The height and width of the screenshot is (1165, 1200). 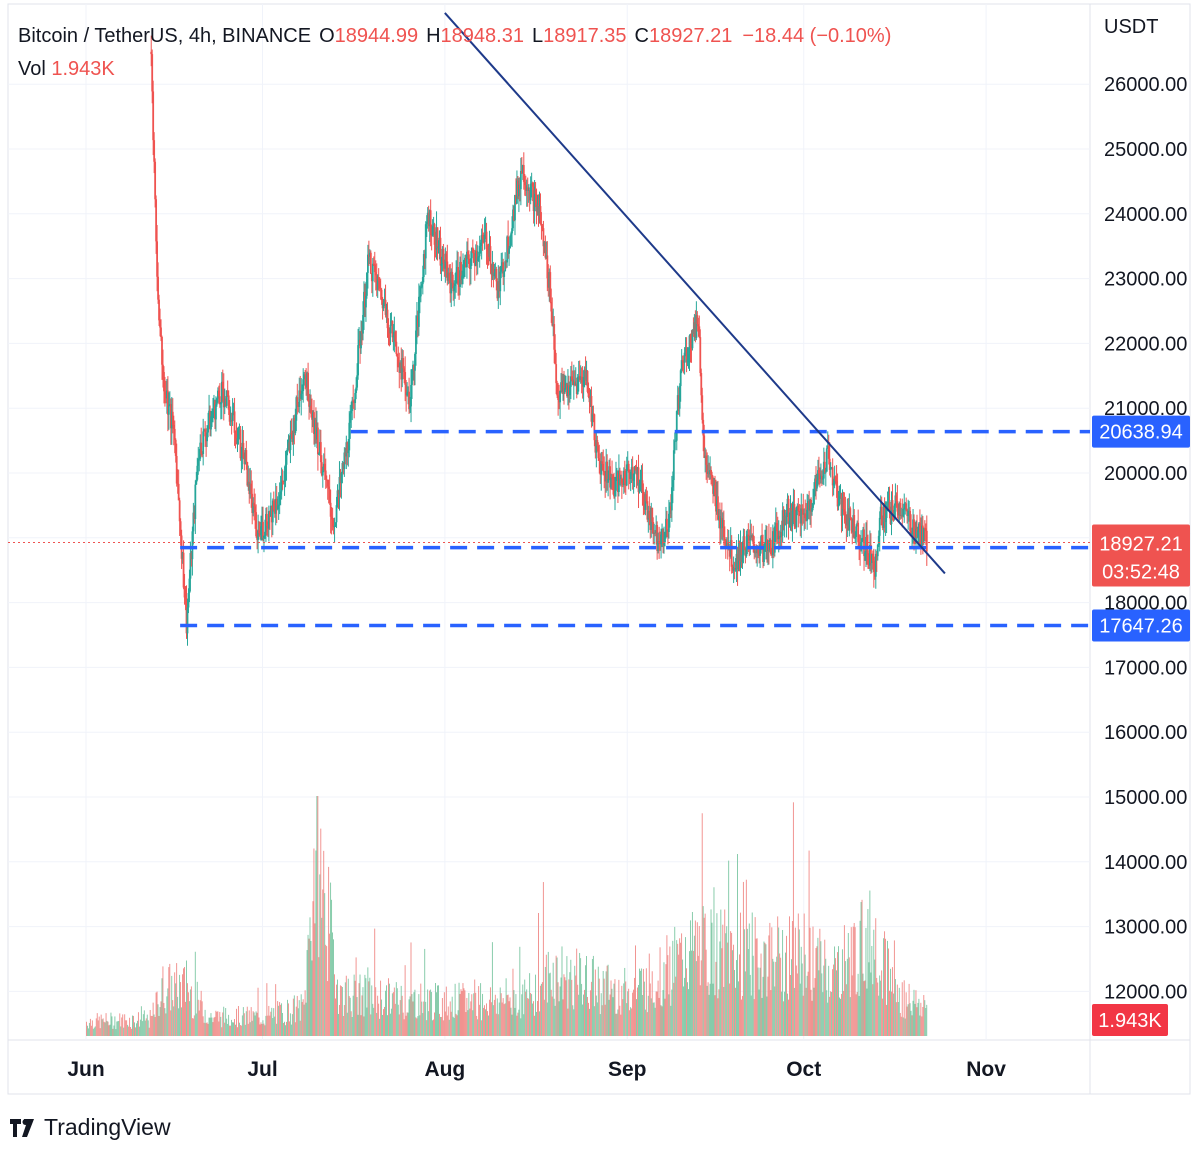 What do you see at coordinates (1141, 573) in the screenshot?
I see `countdown-tag: 03:52:48` at bounding box center [1141, 573].